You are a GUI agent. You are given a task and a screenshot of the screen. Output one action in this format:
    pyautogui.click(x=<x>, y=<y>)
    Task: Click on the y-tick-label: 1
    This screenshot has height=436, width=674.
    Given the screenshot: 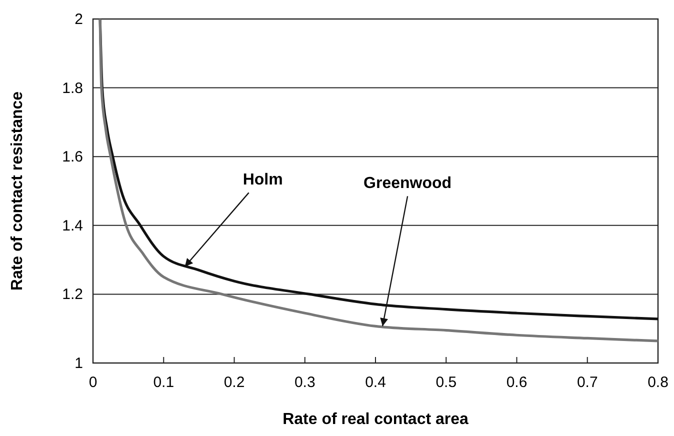 What is the action you would take?
    pyautogui.click(x=78, y=363)
    